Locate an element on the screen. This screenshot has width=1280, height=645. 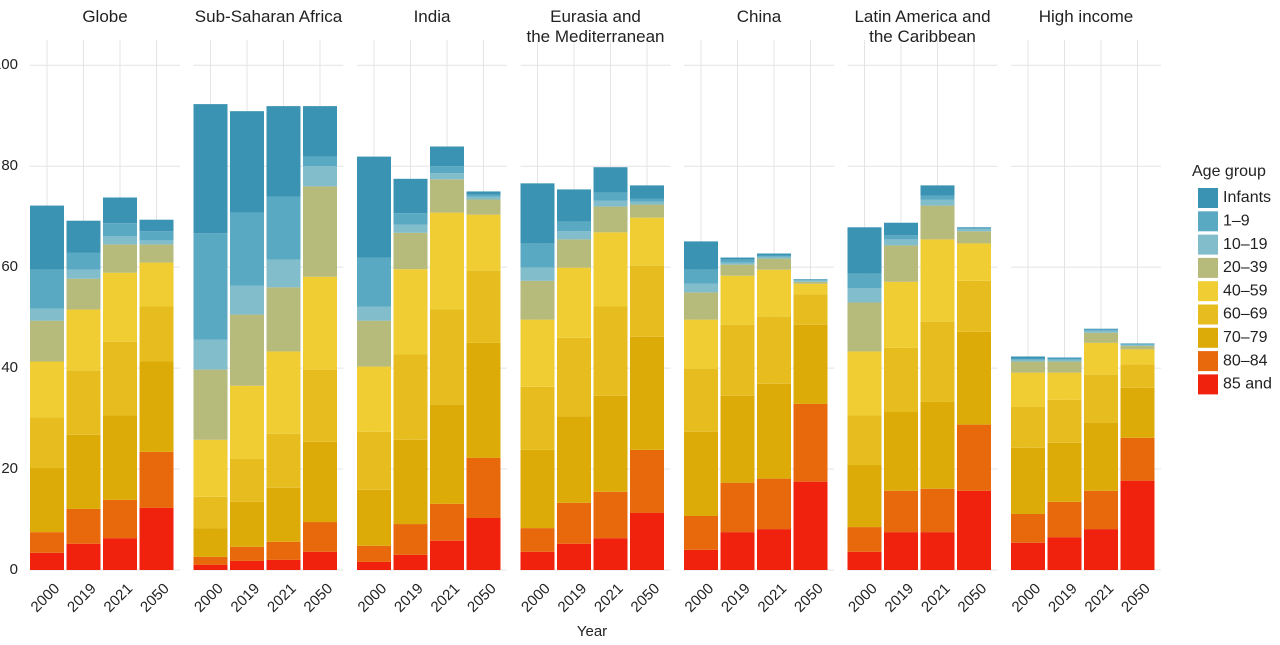
x-tick-label: 2021 is located at coordinates (446, 598).